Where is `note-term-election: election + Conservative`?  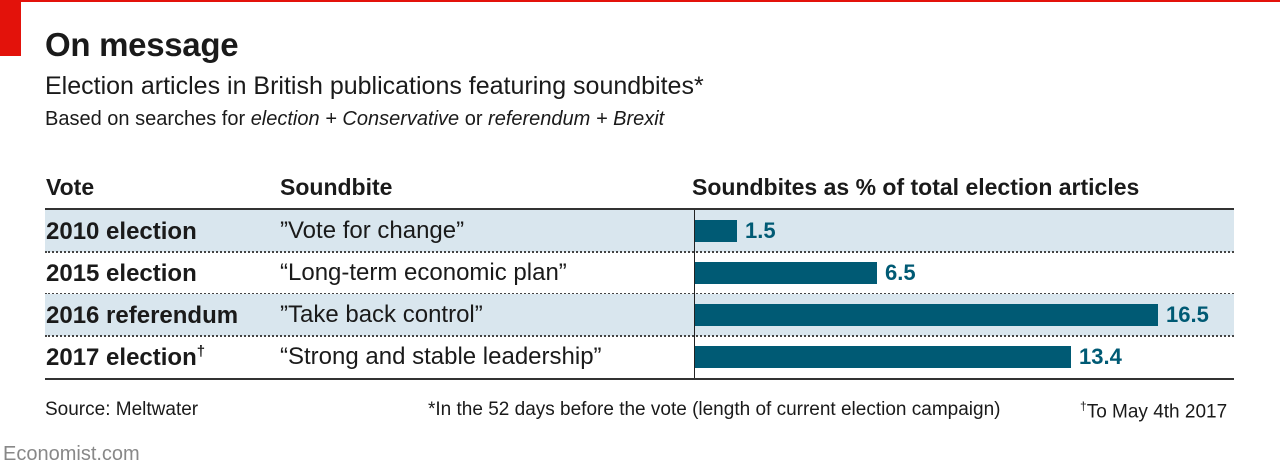
note-term-election: election + Conservative is located at coordinates (355, 119).